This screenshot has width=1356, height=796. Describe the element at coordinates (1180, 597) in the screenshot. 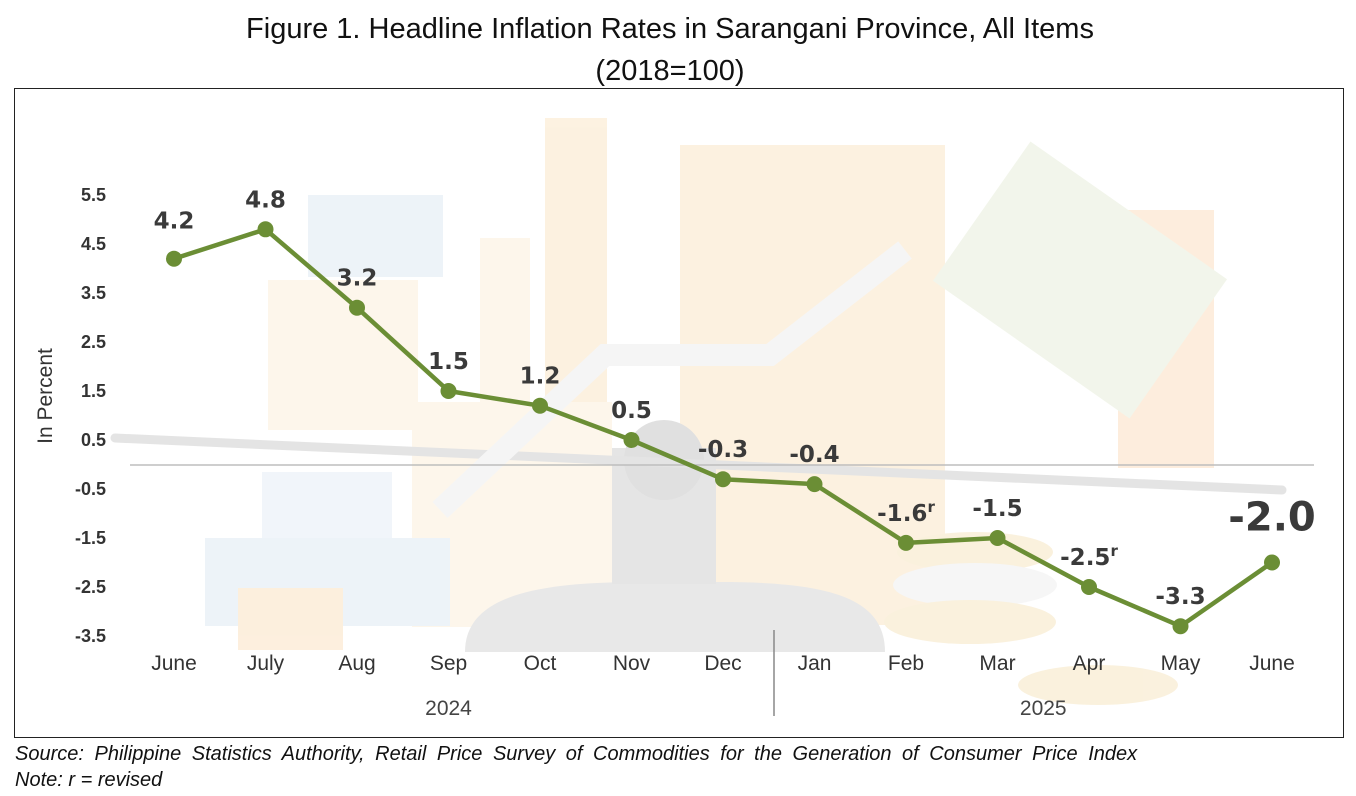

I see `data-label: -3.3` at that location.